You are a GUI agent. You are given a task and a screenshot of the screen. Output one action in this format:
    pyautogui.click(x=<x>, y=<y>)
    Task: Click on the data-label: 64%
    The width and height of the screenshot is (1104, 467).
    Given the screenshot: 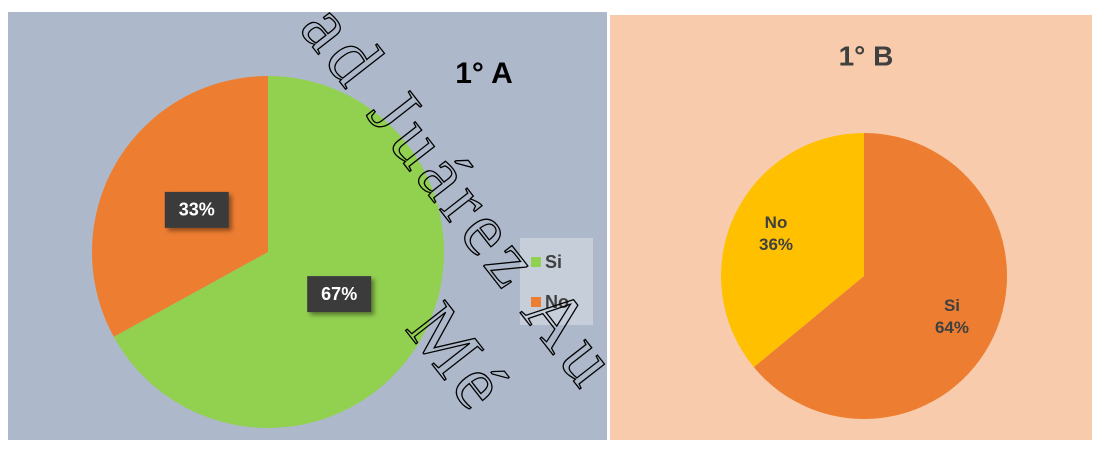 What is the action you would take?
    pyautogui.click(x=952, y=327)
    